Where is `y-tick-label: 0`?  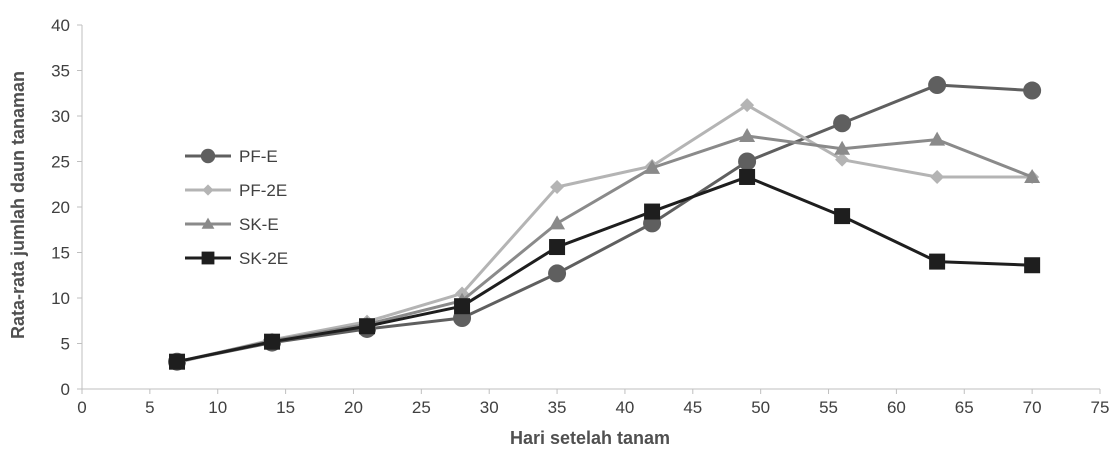
y-tick-label: 0 is located at coordinates (65, 389).